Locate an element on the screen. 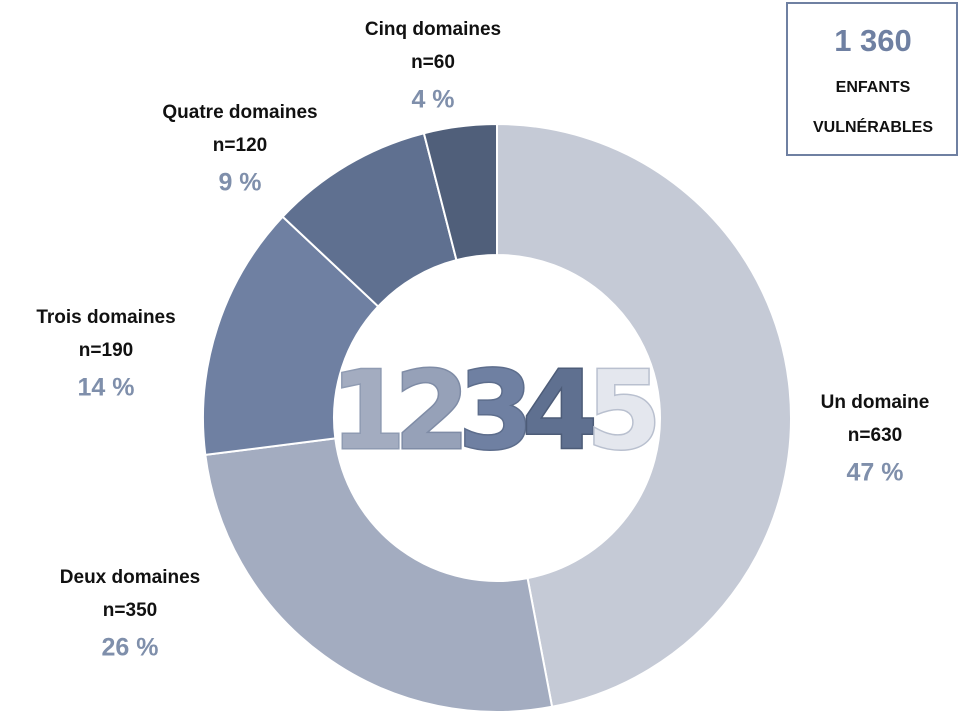 This screenshot has height=713, width=959. value-label: 26 % is located at coordinates (130, 648).